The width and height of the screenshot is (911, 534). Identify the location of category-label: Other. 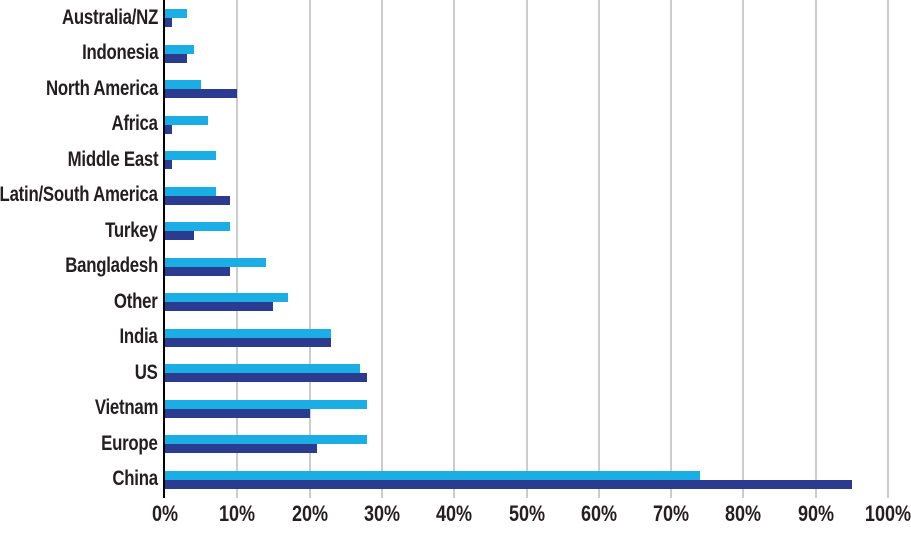
(79, 302).